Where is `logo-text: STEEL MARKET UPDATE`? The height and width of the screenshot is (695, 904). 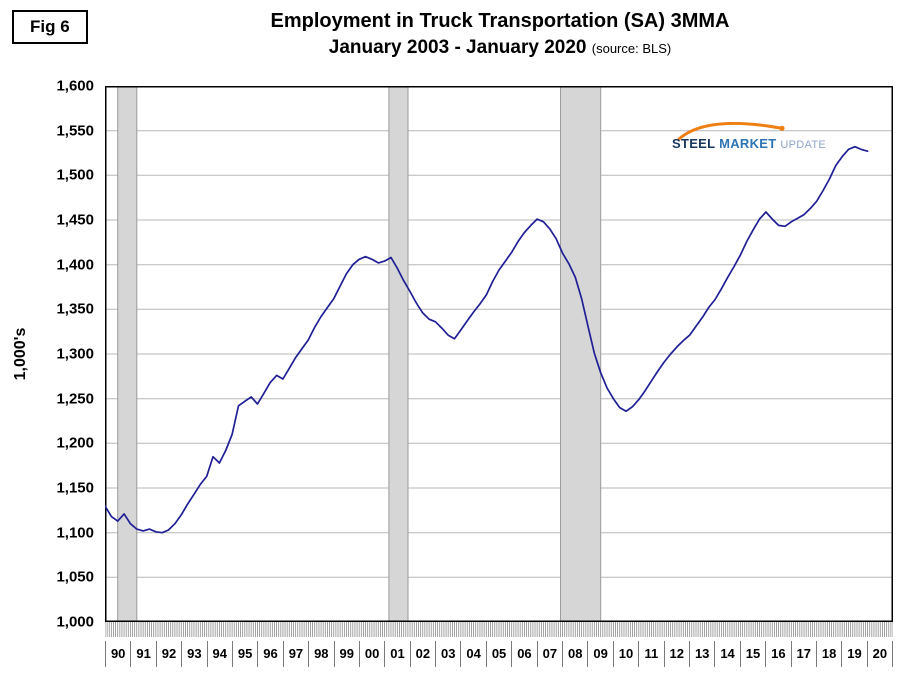 logo-text: STEEL MARKET UPDATE is located at coordinates (752, 143).